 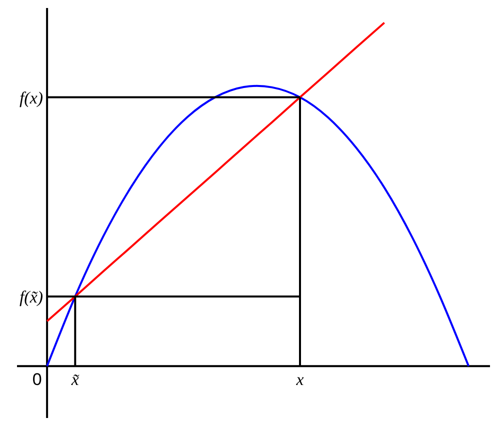 What do you see at coordinates (299, 380) in the screenshot?
I see `x-tick-label: x` at bounding box center [299, 380].